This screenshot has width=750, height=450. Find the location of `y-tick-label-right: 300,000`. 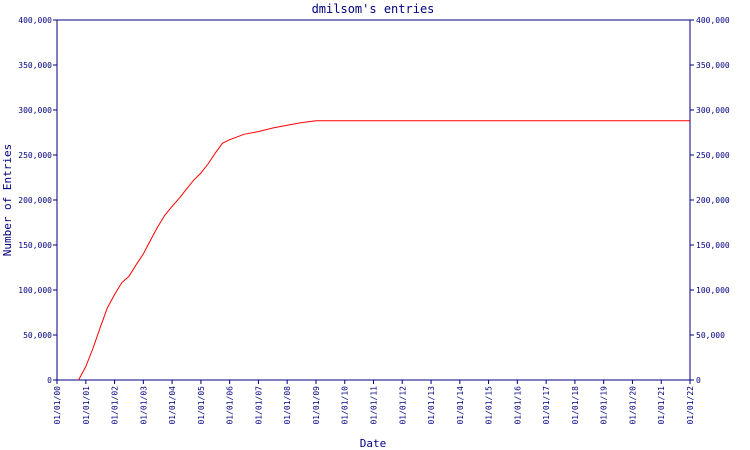

y-tick-label-right: 300,000 is located at coordinates (713, 110).